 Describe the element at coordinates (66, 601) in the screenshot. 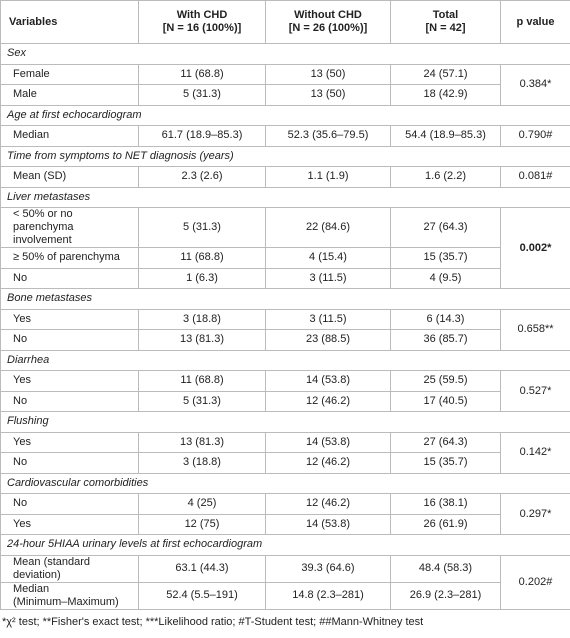

I see `text-line: (Minimum–Maximum)` at that location.